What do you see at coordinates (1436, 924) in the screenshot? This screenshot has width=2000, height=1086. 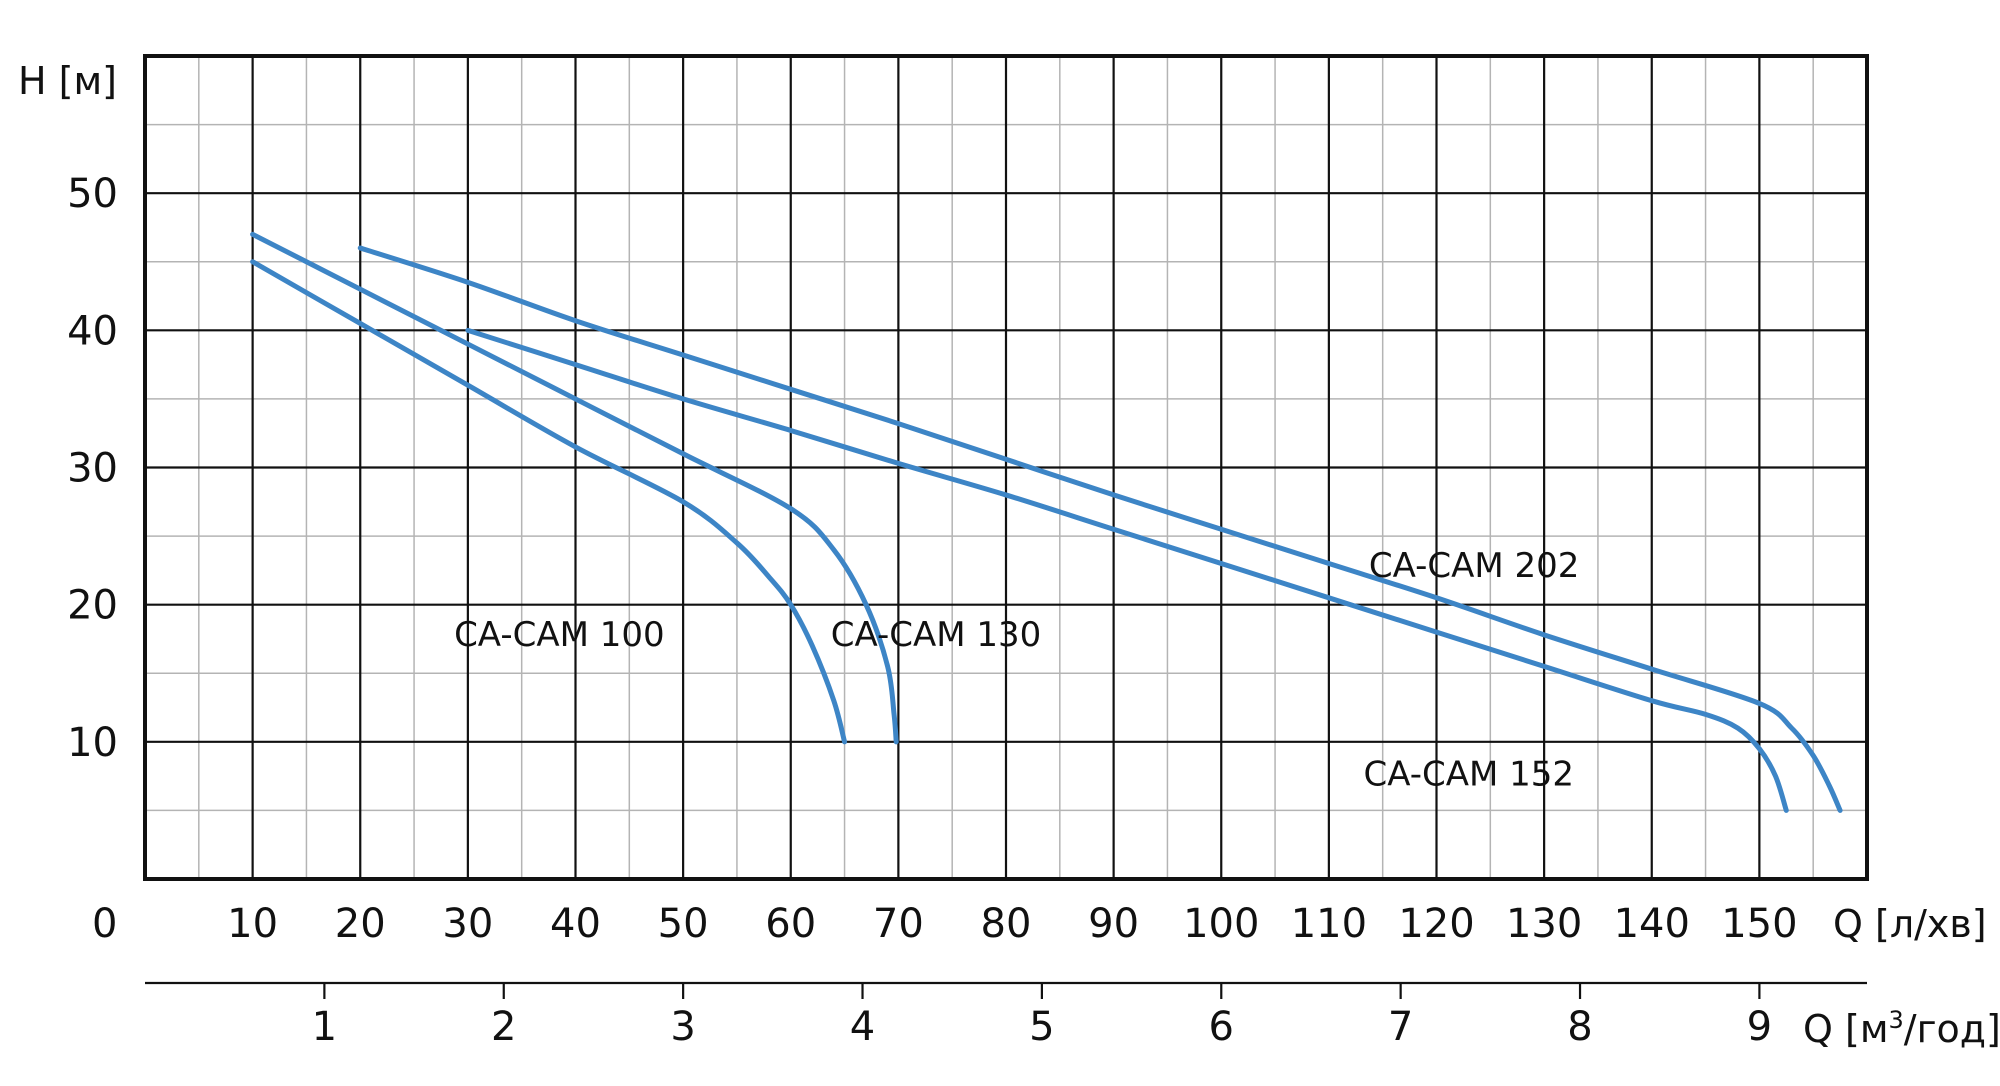 I see `x-tick-label: 120` at bounding box center [1436, 924].